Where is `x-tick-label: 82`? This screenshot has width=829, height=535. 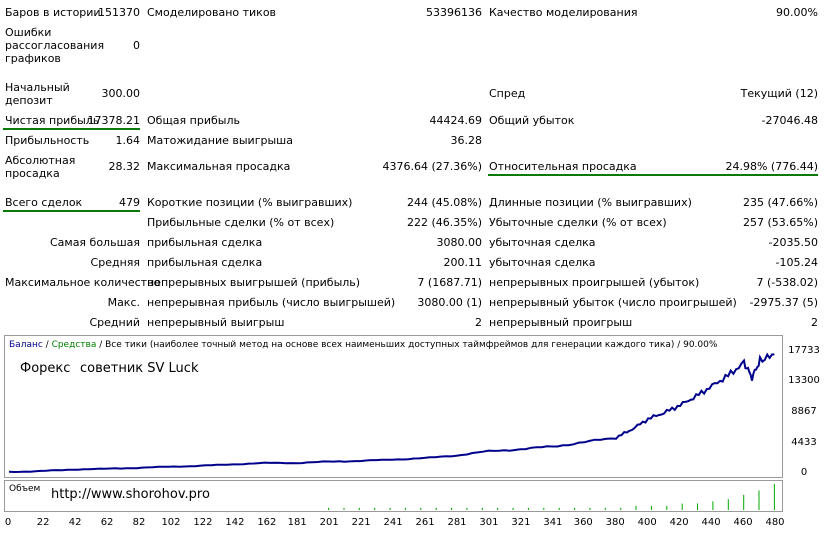 x-tick-label: 82 is located at coordinates (139, 522).